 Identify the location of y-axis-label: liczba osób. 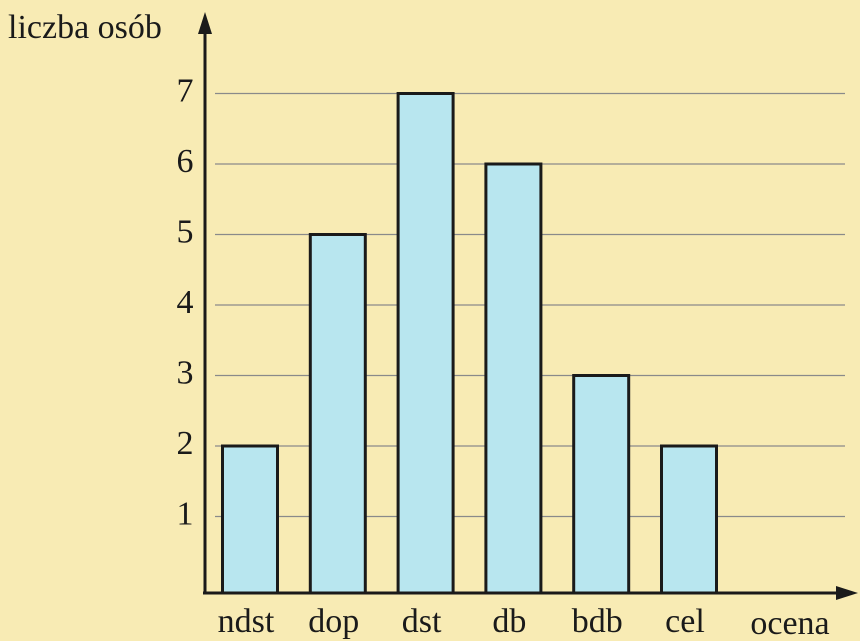
(85, 27).